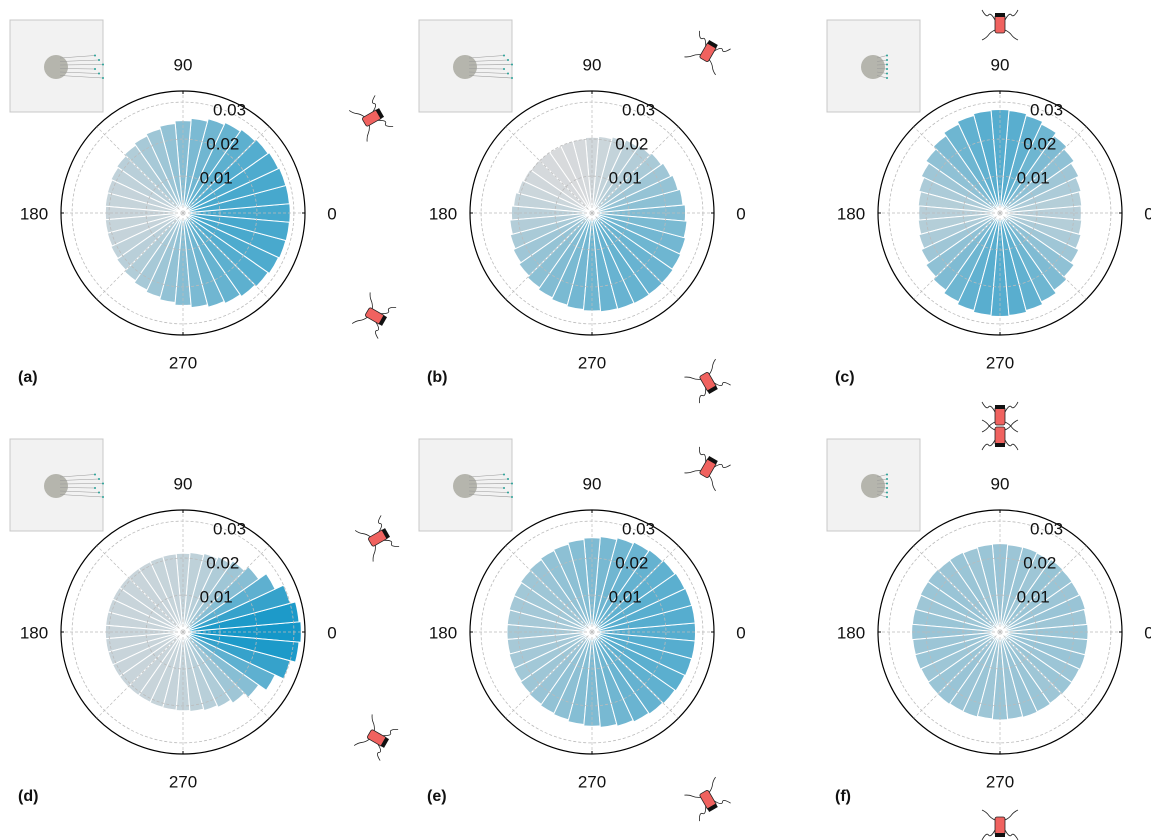  What do you see at coordinates (331, 213) in the screenshot?
I see `theta-tick-label: 0` at bounding box center [331, 213].